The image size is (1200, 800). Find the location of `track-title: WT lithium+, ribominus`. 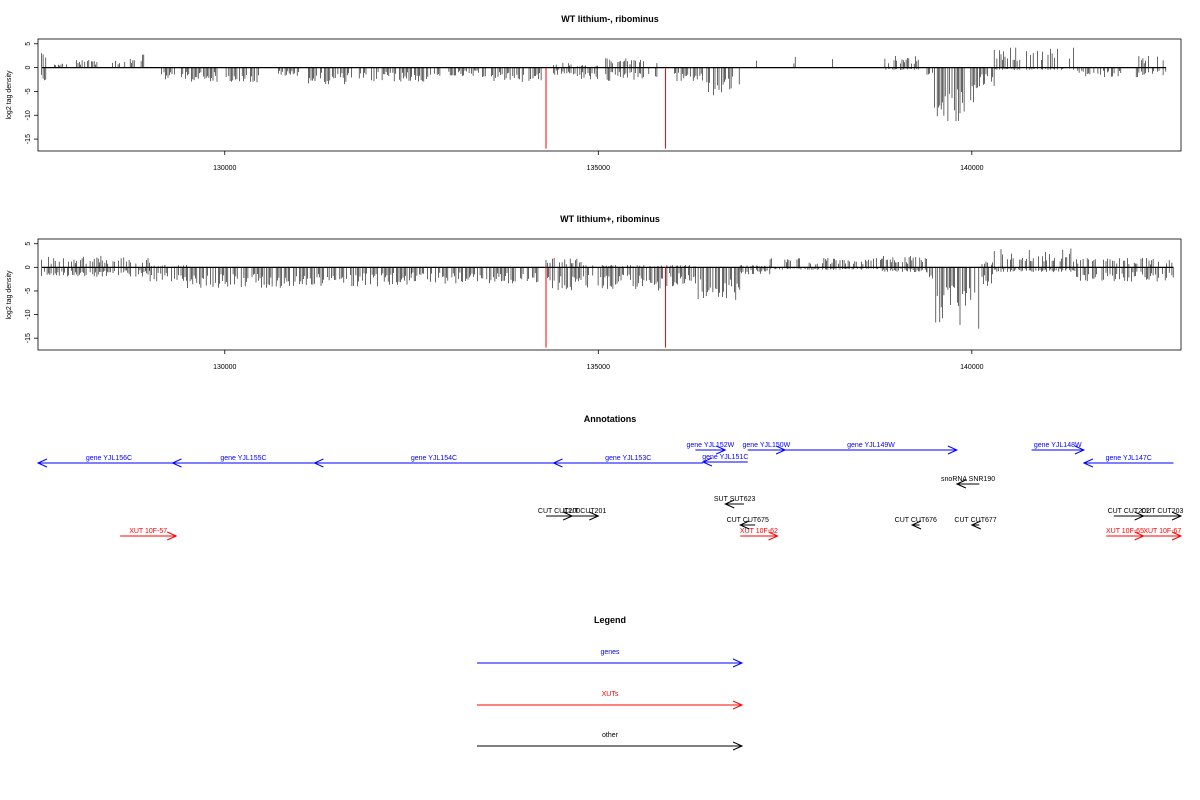

track-title: WT lithium+, ribominus is located at coordinates (610, 219).